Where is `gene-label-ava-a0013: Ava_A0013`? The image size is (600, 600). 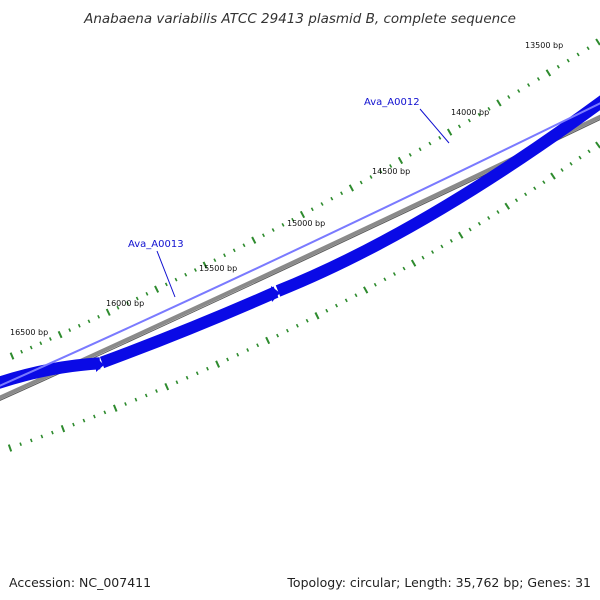 gene-label-ava-a0013: Ava_A0013 is located at coordinates (156, 268).